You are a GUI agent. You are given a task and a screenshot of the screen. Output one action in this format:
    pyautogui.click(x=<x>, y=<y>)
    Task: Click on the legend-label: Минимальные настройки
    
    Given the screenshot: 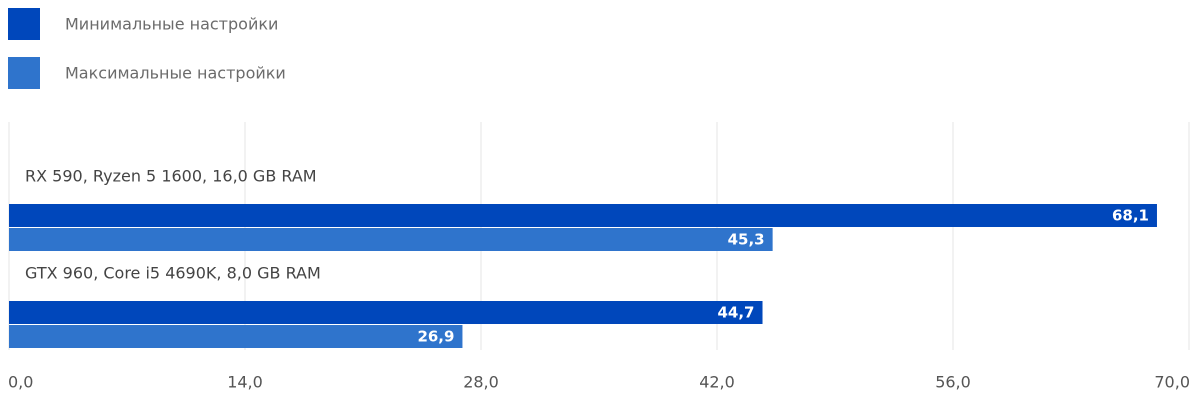 What is the action you would take?
    pyautogui.click(x=171, y=24)
    